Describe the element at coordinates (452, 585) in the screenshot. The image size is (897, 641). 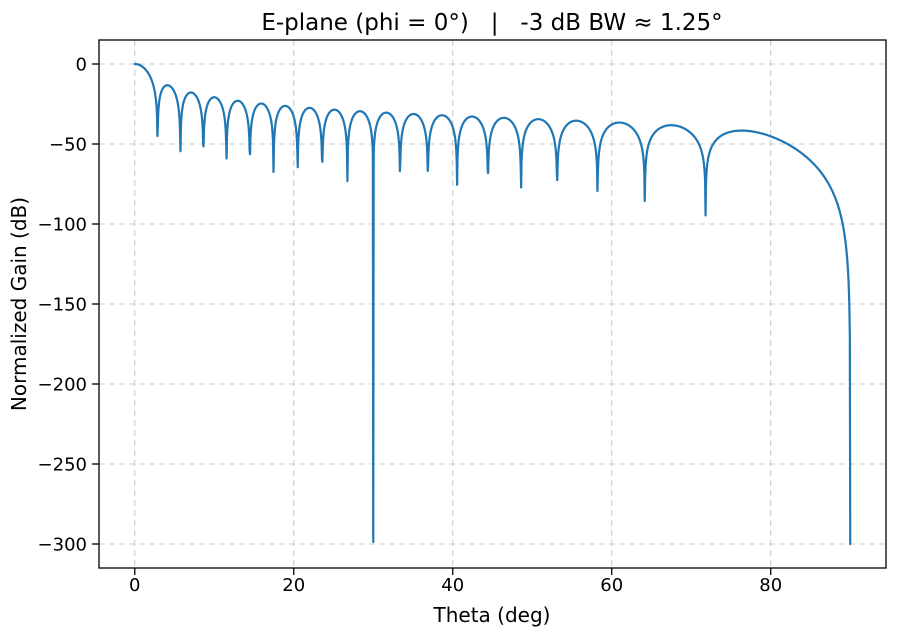
I see `x-tick-label: 40` at that location.